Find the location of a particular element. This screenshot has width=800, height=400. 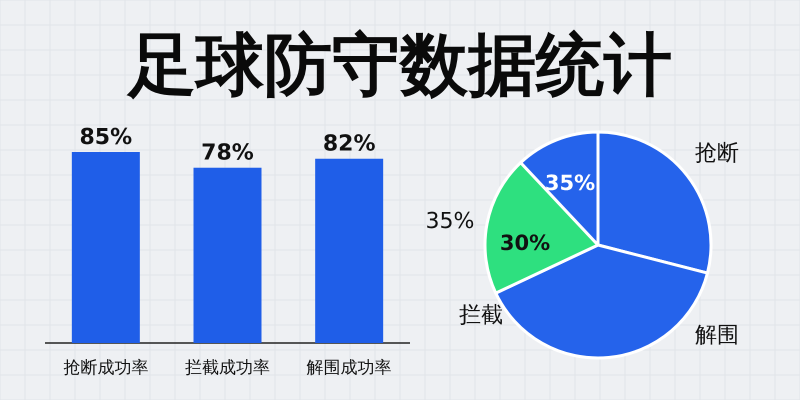

data-label: 78% is located at coordinates (227, 153).